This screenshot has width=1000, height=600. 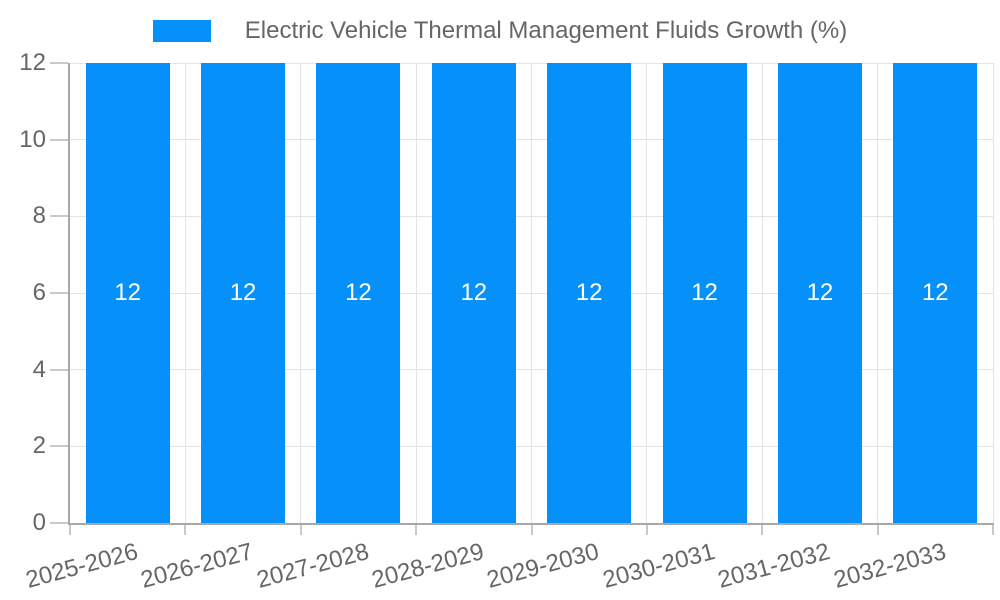 I want to click on x-axis-label: 2027-2028, so click(x=312, y=566).